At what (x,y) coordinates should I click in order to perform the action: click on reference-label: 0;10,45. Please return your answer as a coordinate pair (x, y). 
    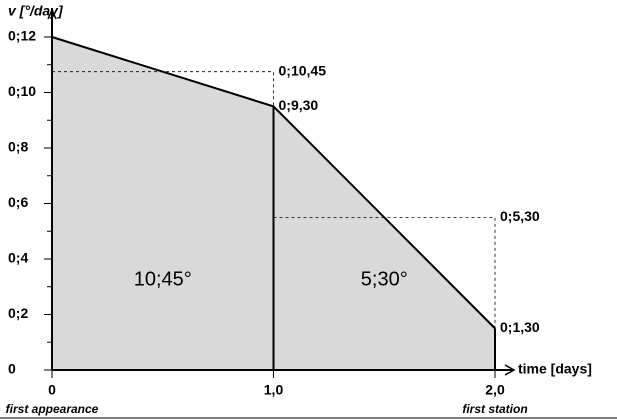
    Looking at the image, I should click on (303, 70).